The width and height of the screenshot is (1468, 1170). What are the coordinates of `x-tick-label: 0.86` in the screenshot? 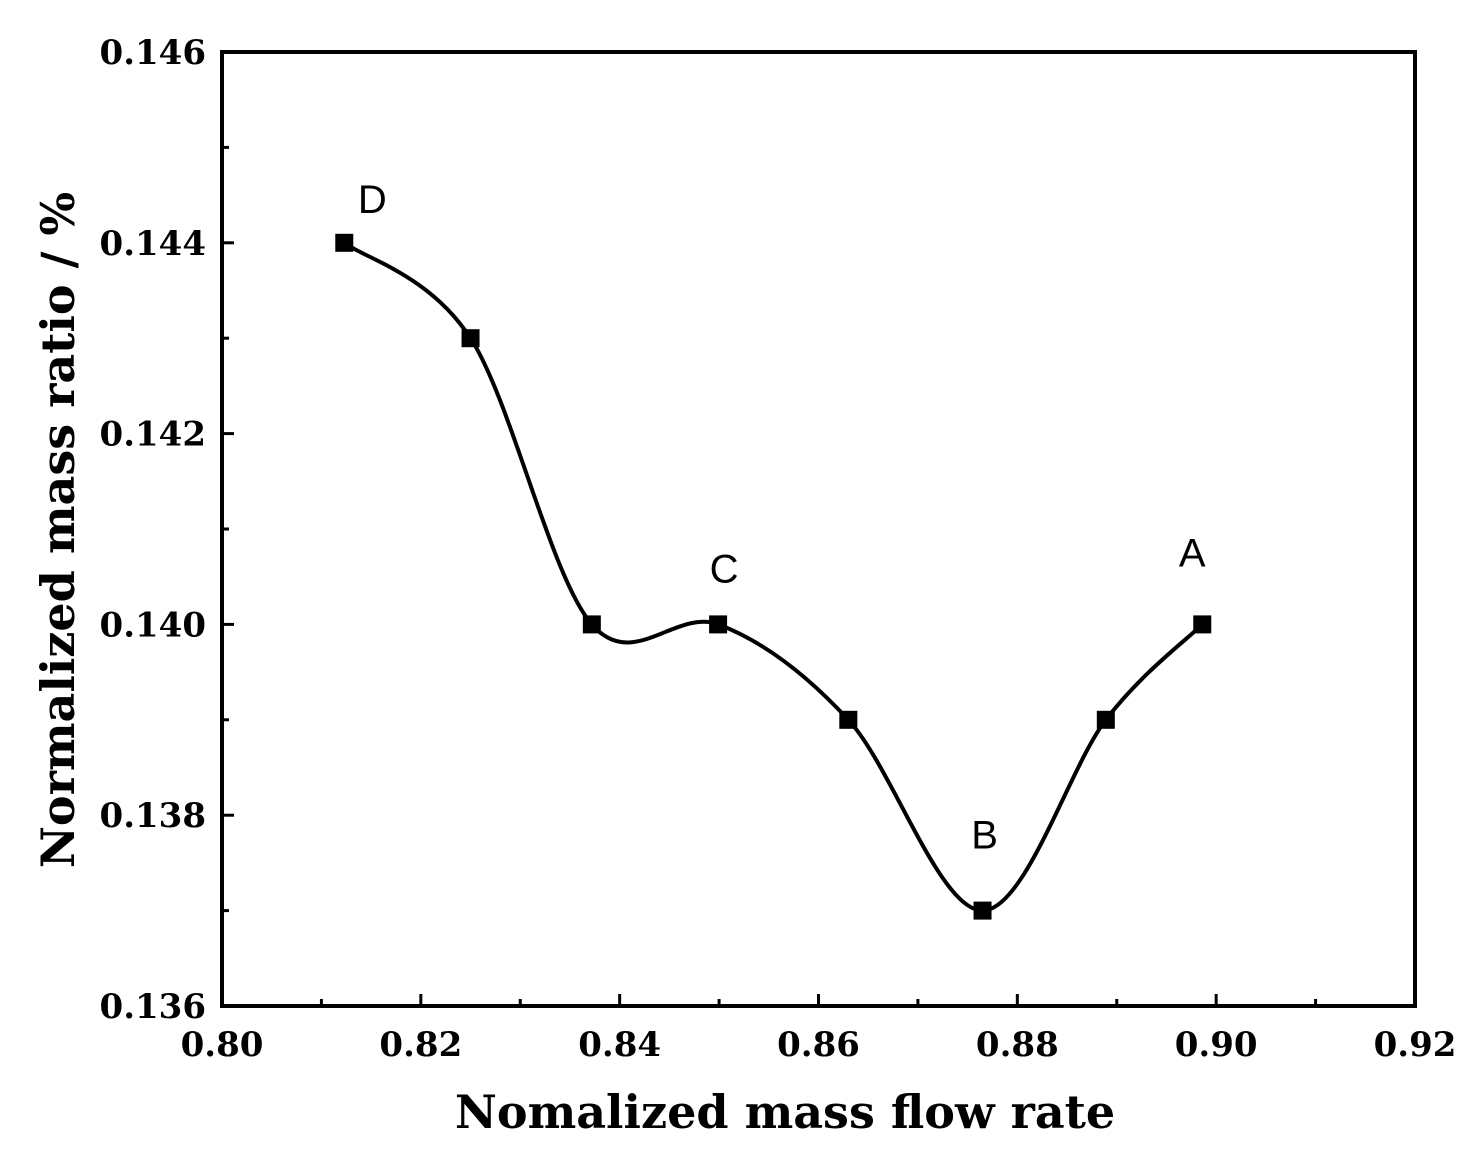 It's located at (818, 1045).